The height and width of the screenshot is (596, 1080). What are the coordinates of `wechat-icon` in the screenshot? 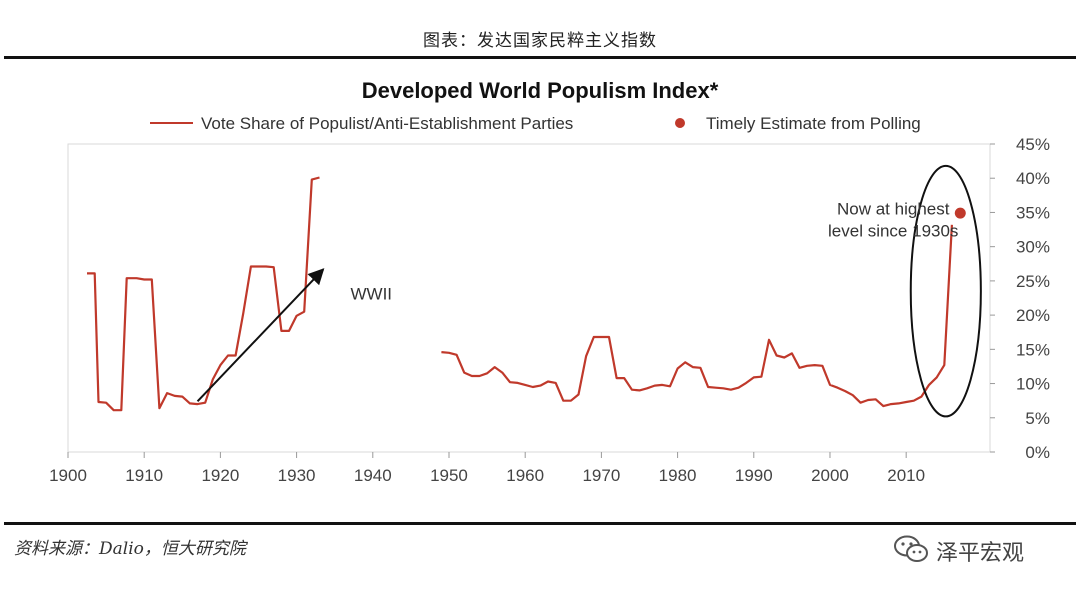 It's located at (911, 548).